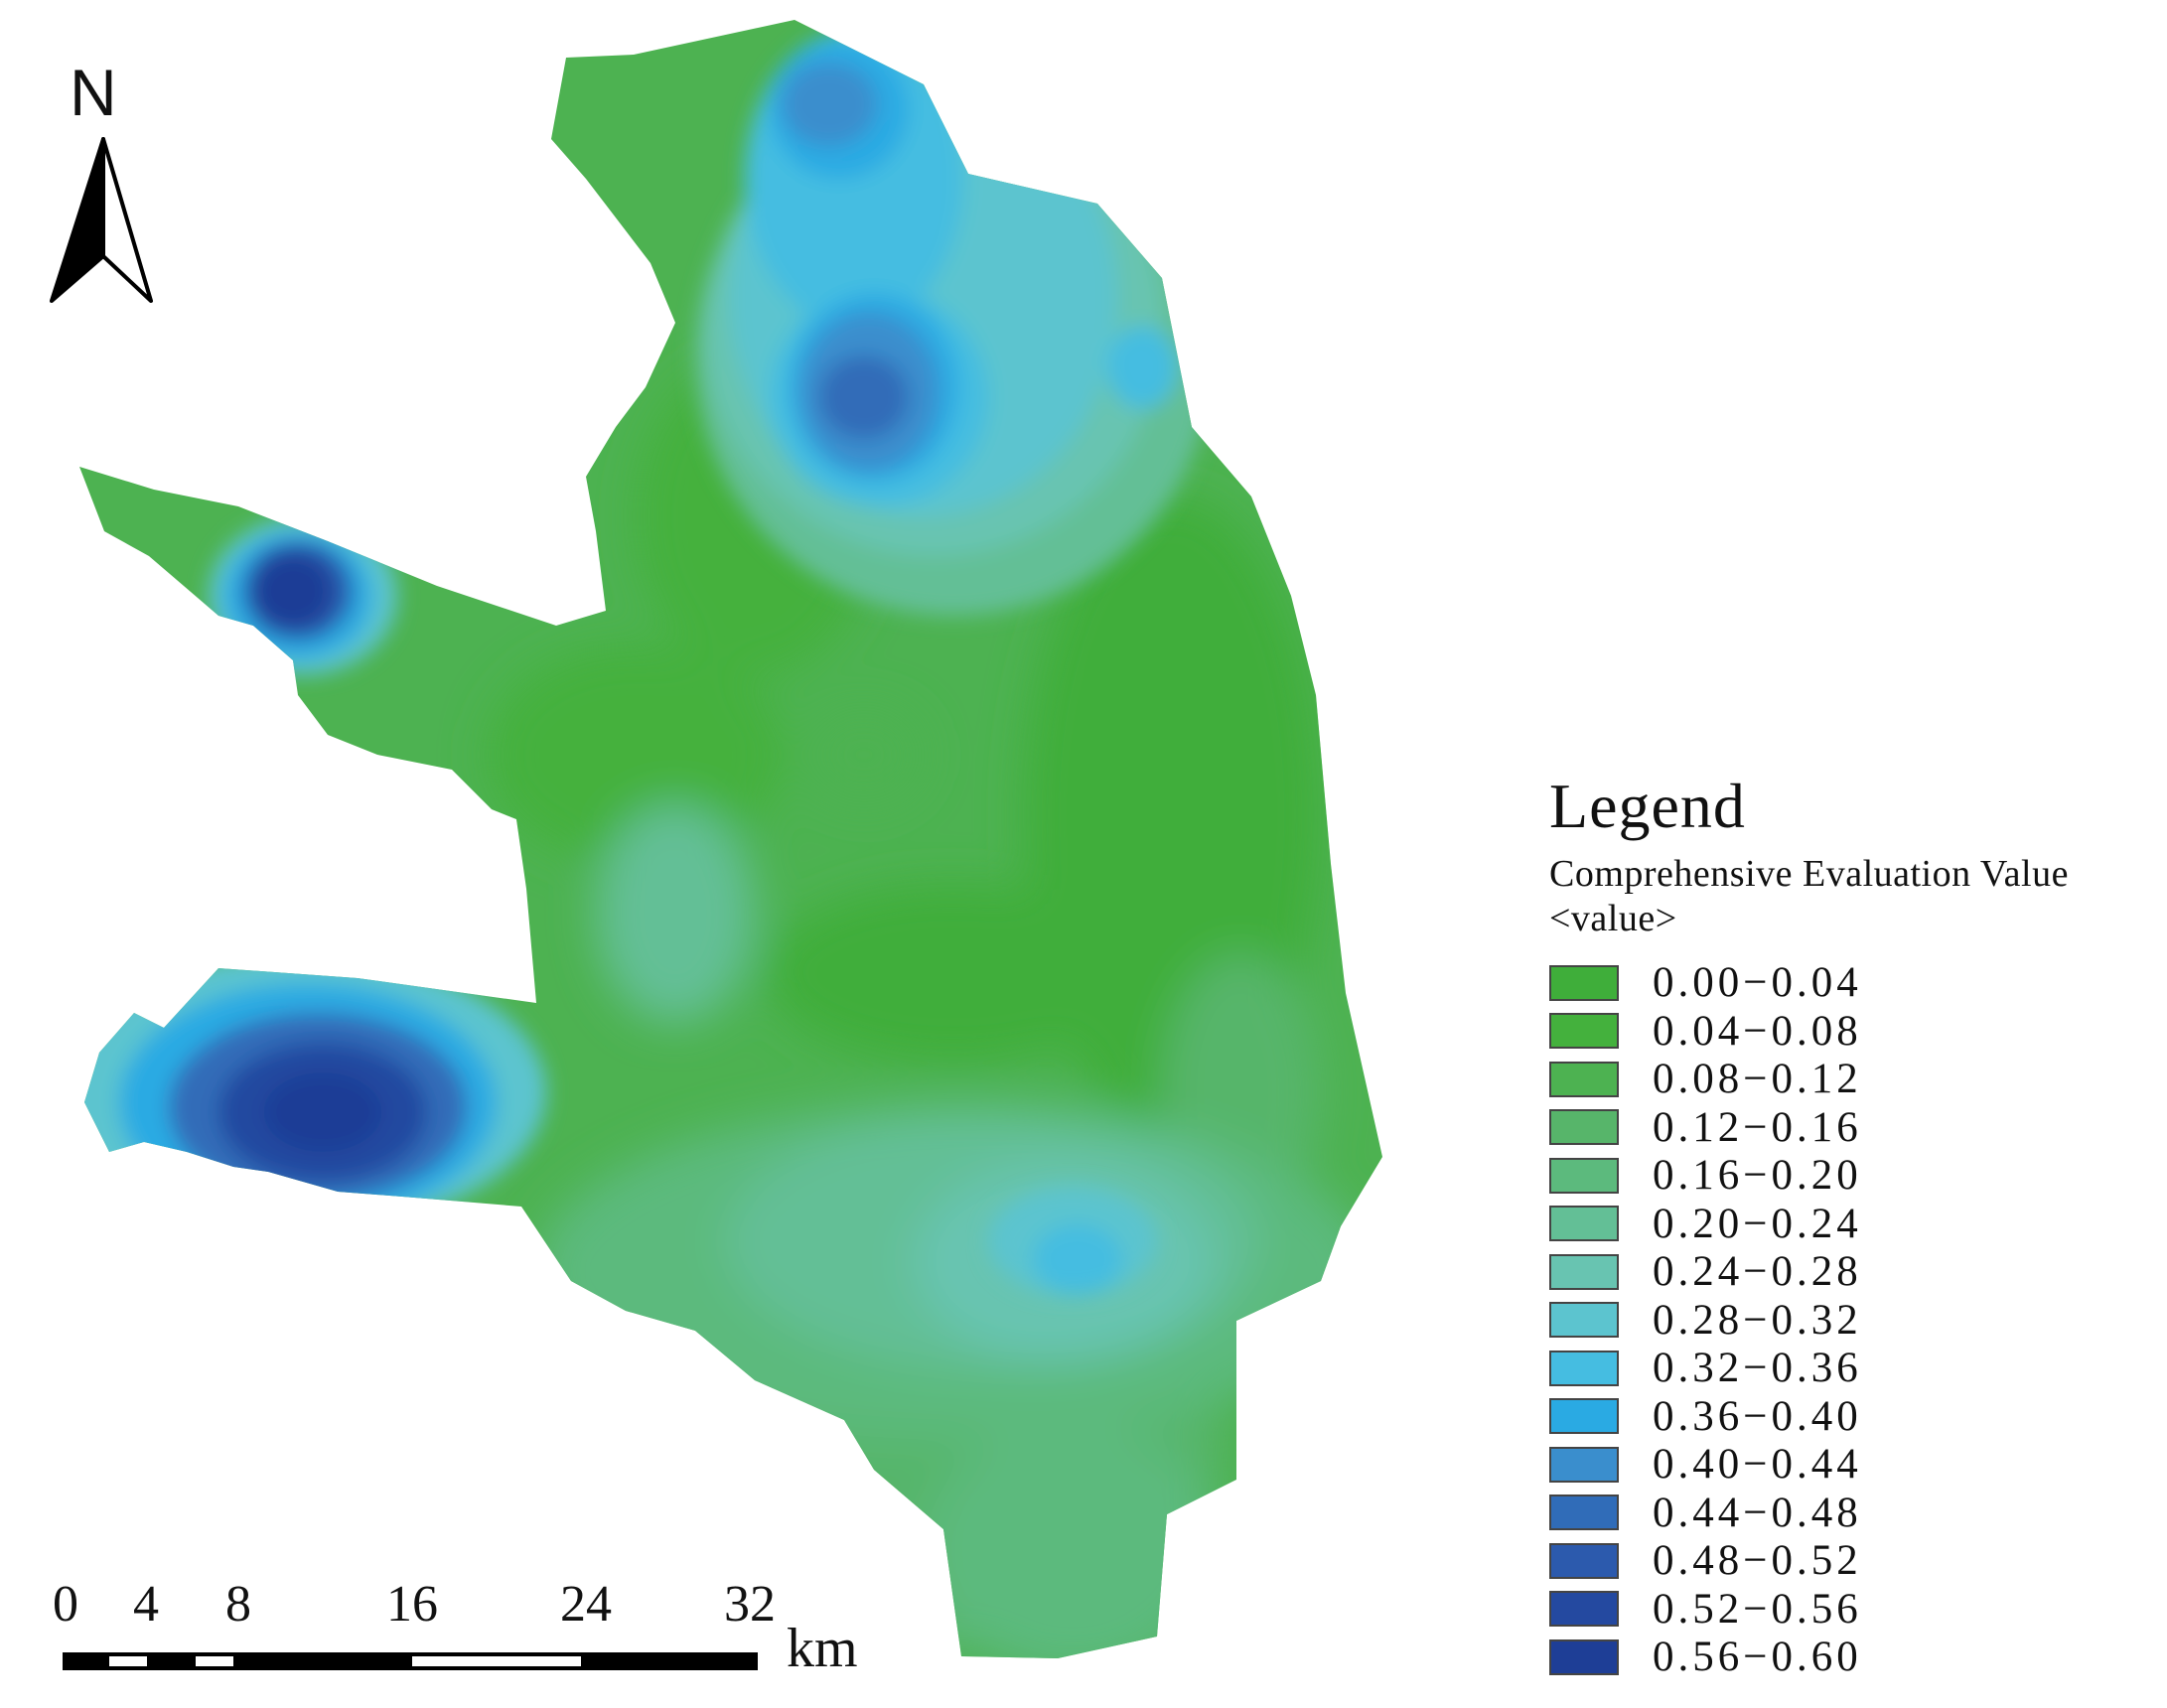 Image resolution: width=2167 pixels, height=1708 pixels. Describe the element at coordinates (101, 220) in the screenshot. I see `north-arrow-icon` at that location.